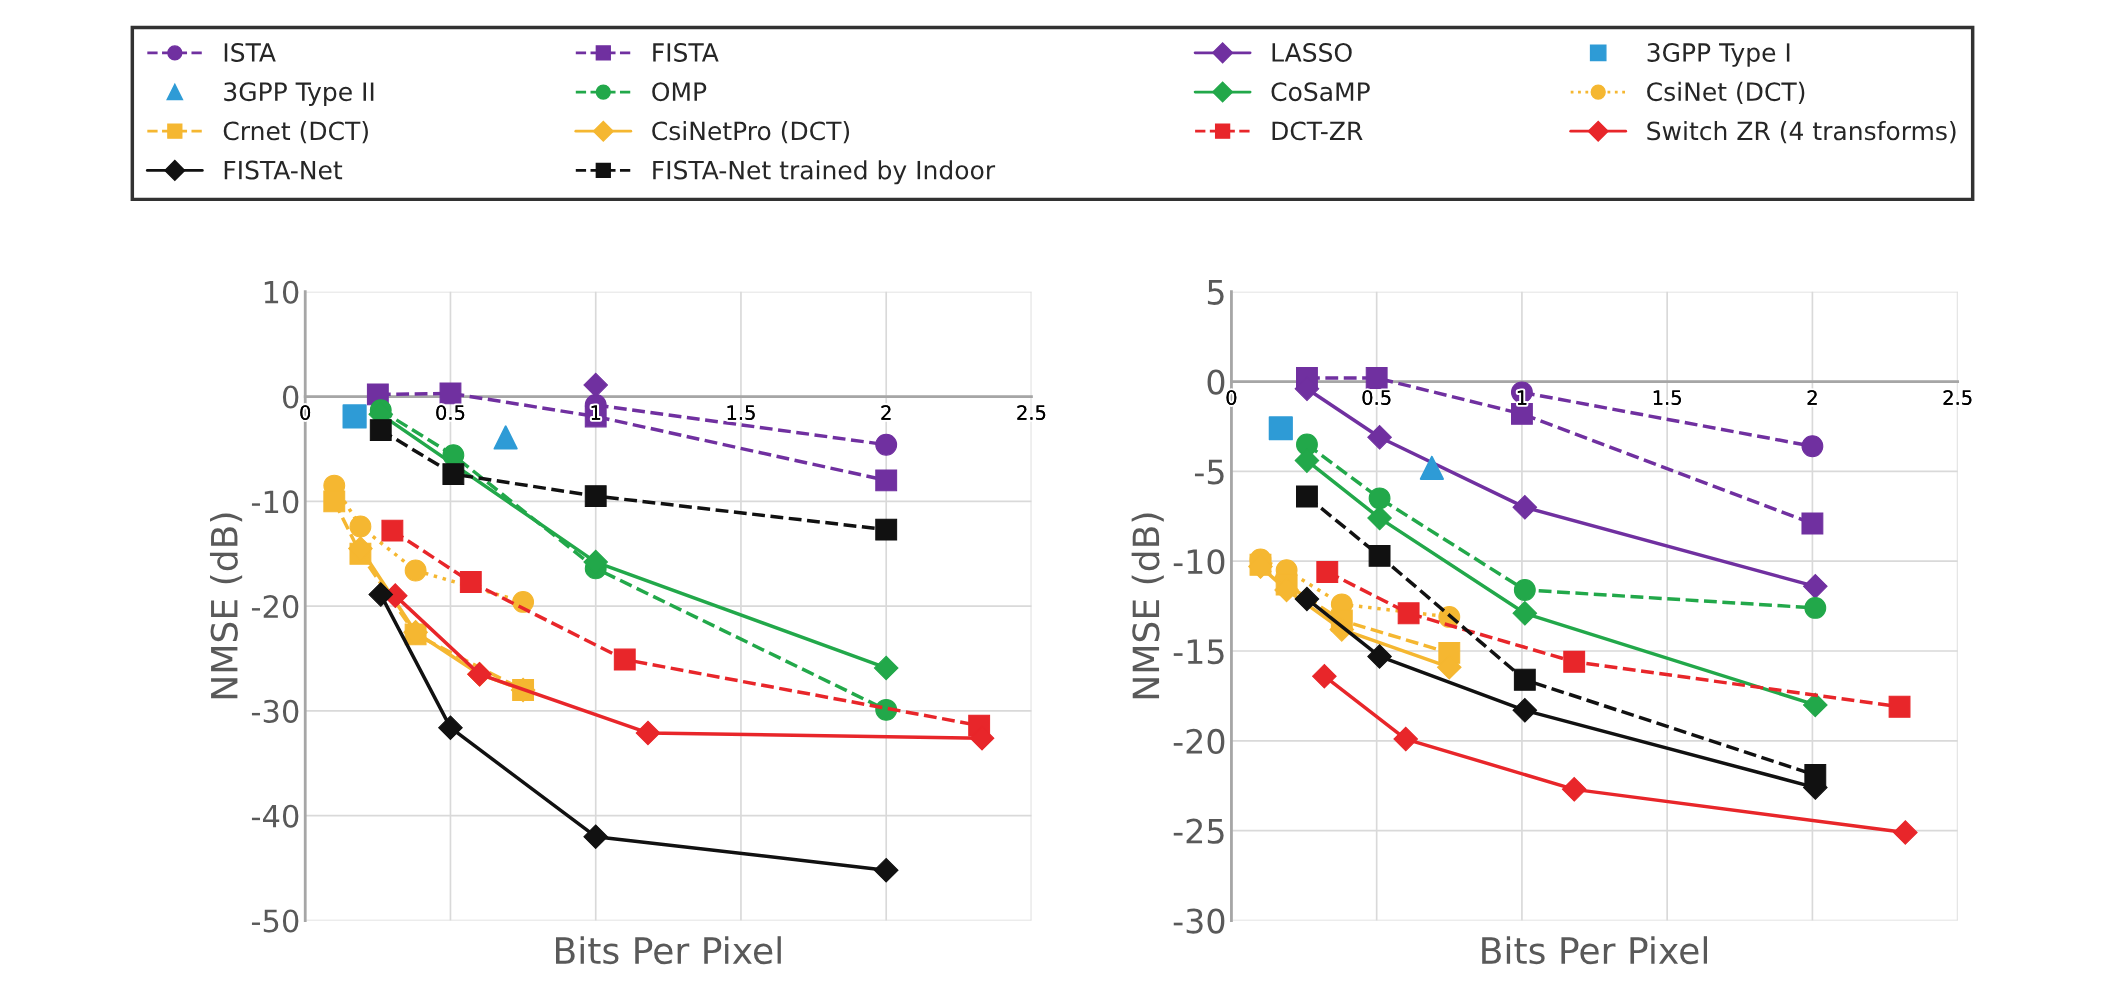  What do you see at coordinates (824, 172) in the screenshot?
I see `legend-label: FISTA-Net trained by Indoor` at bounding box center [824, 172].